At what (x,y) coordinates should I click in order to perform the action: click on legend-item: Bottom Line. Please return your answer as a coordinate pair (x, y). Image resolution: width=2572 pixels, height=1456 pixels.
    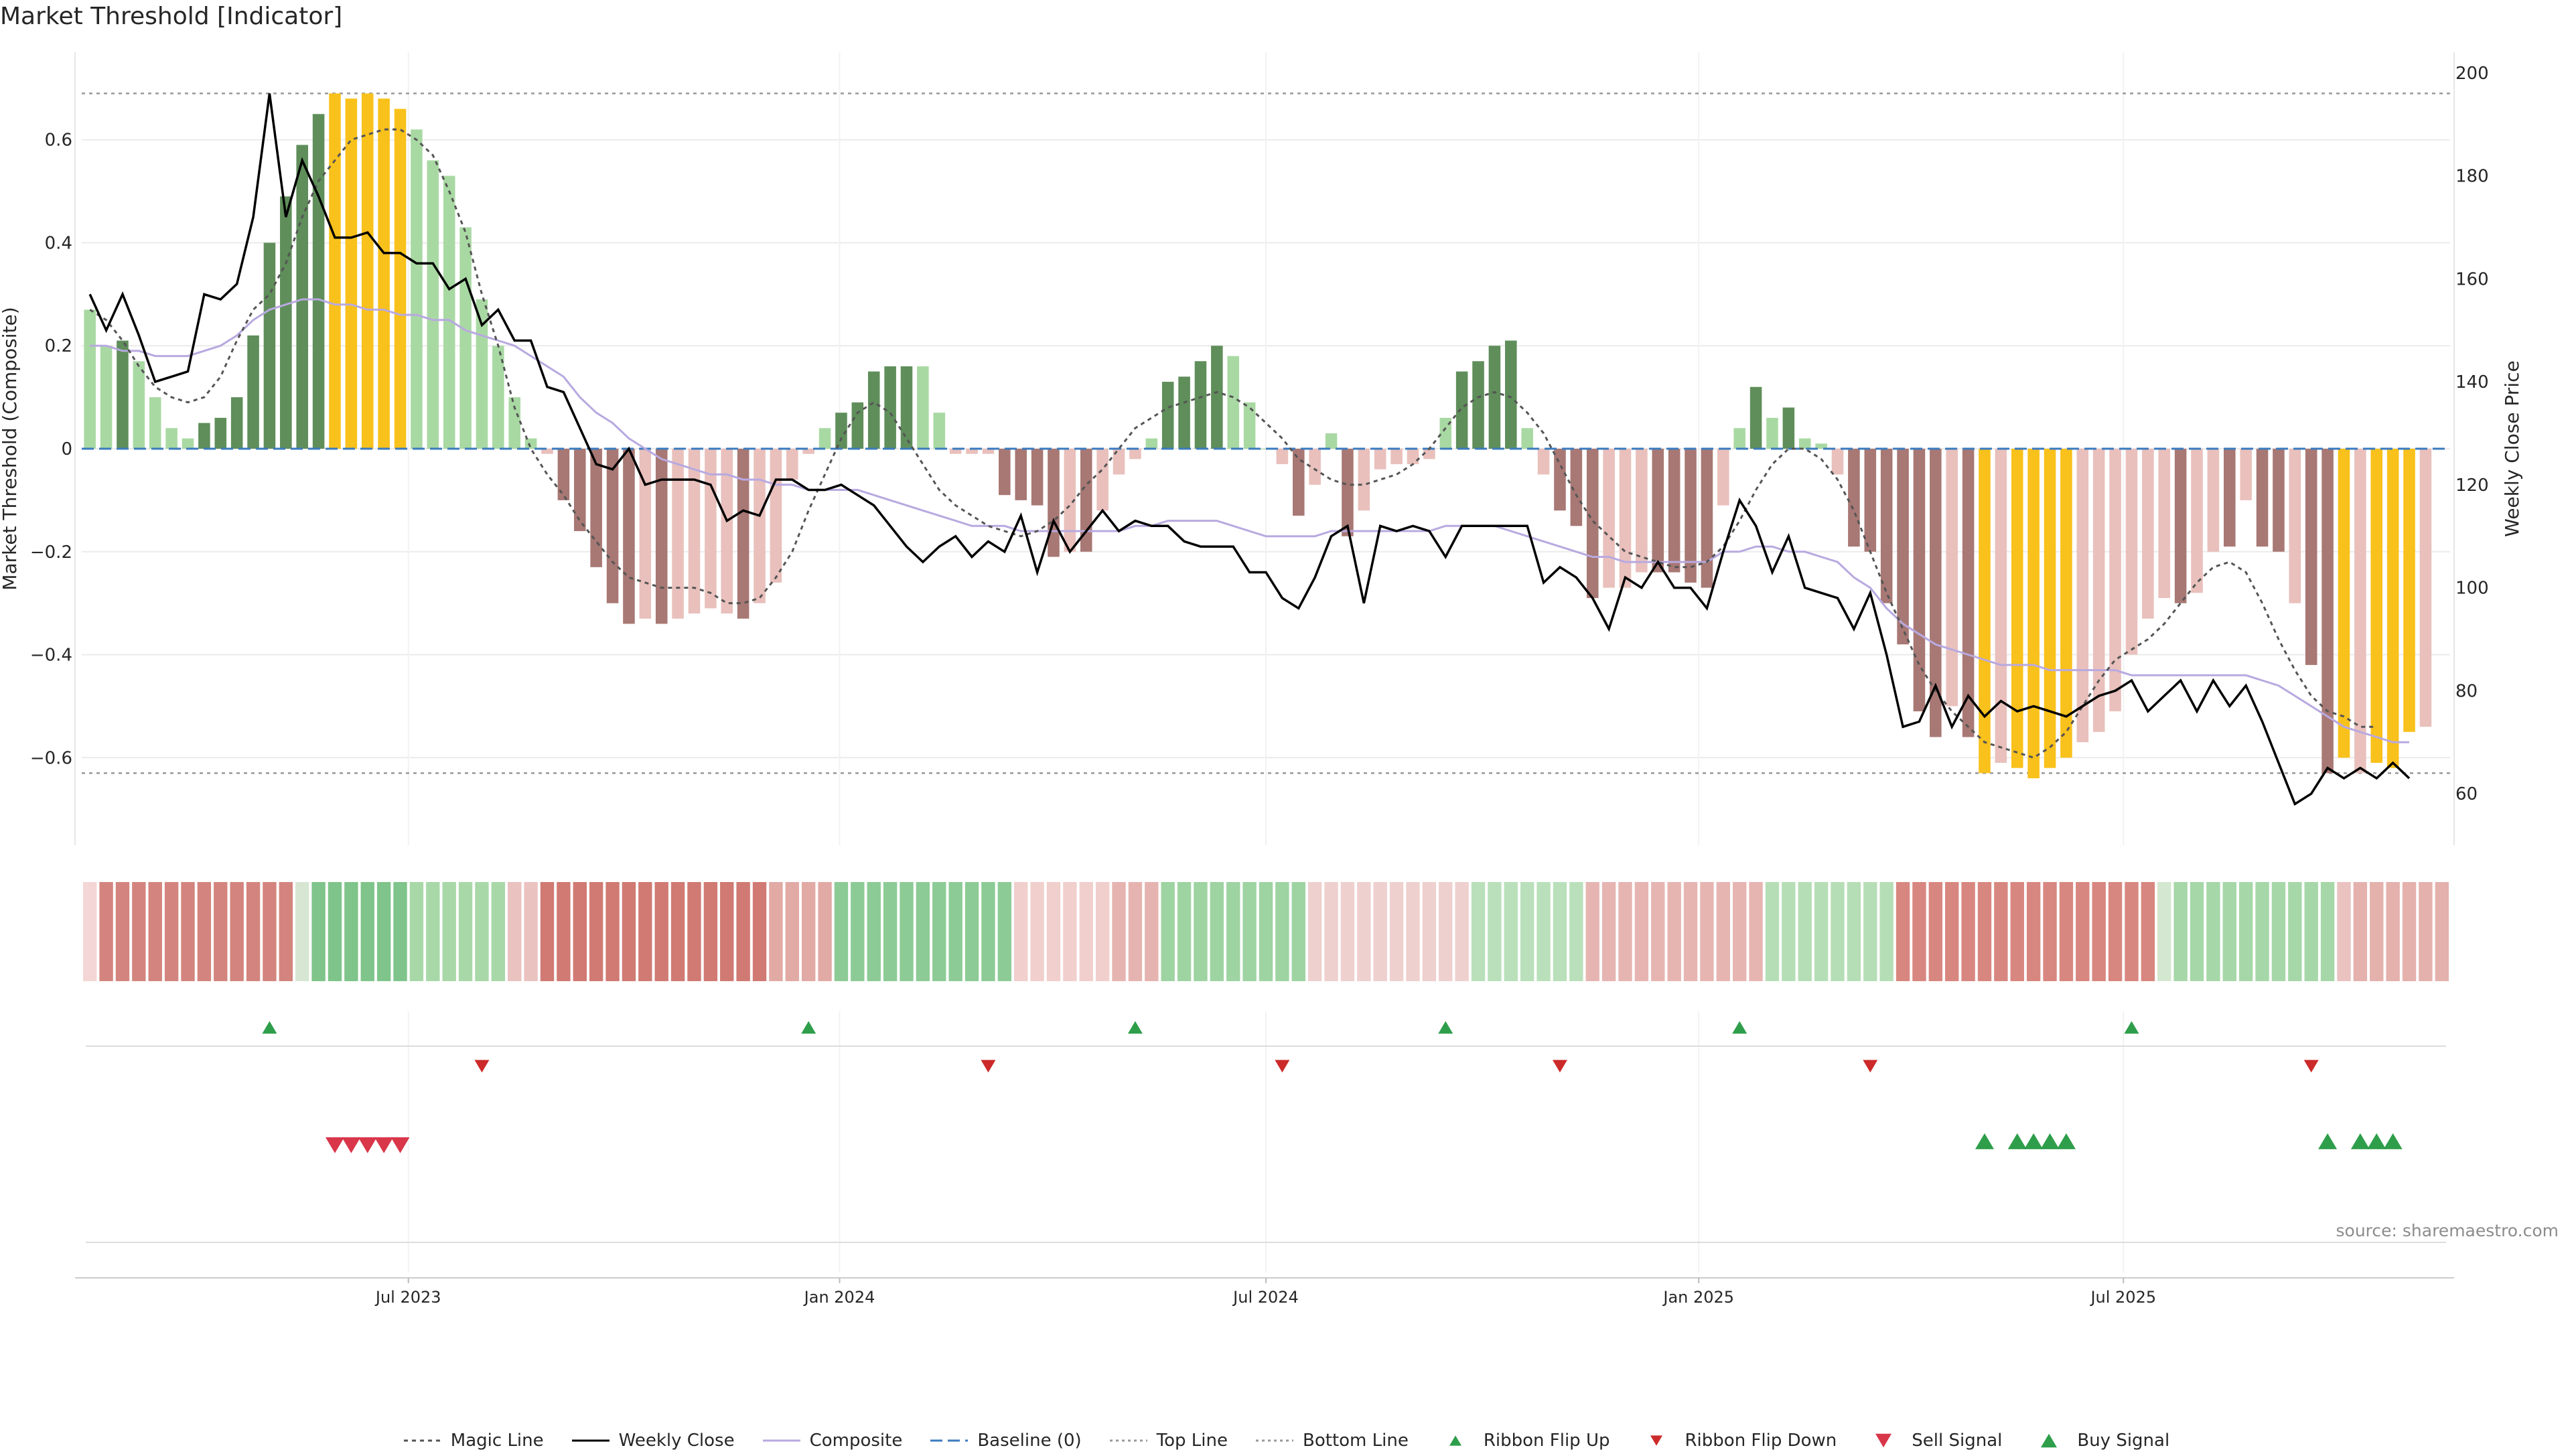
    Looking at the image, I should click on (1332, 1441).